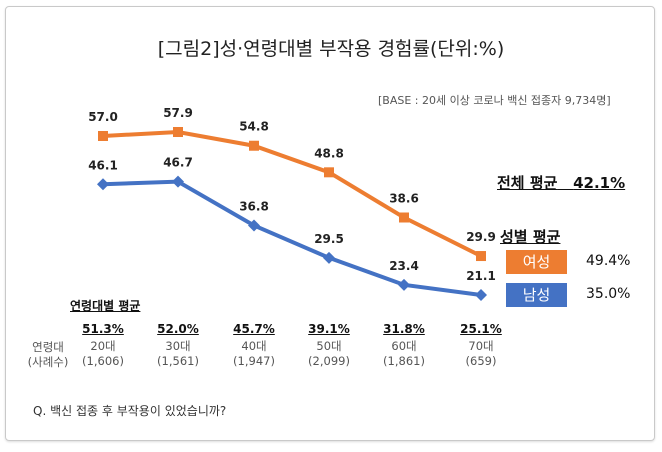 This screenshot has width=662, height=452. I want to click on age-group-3: 39.1% 50대 (2,099), so click(329, 345).